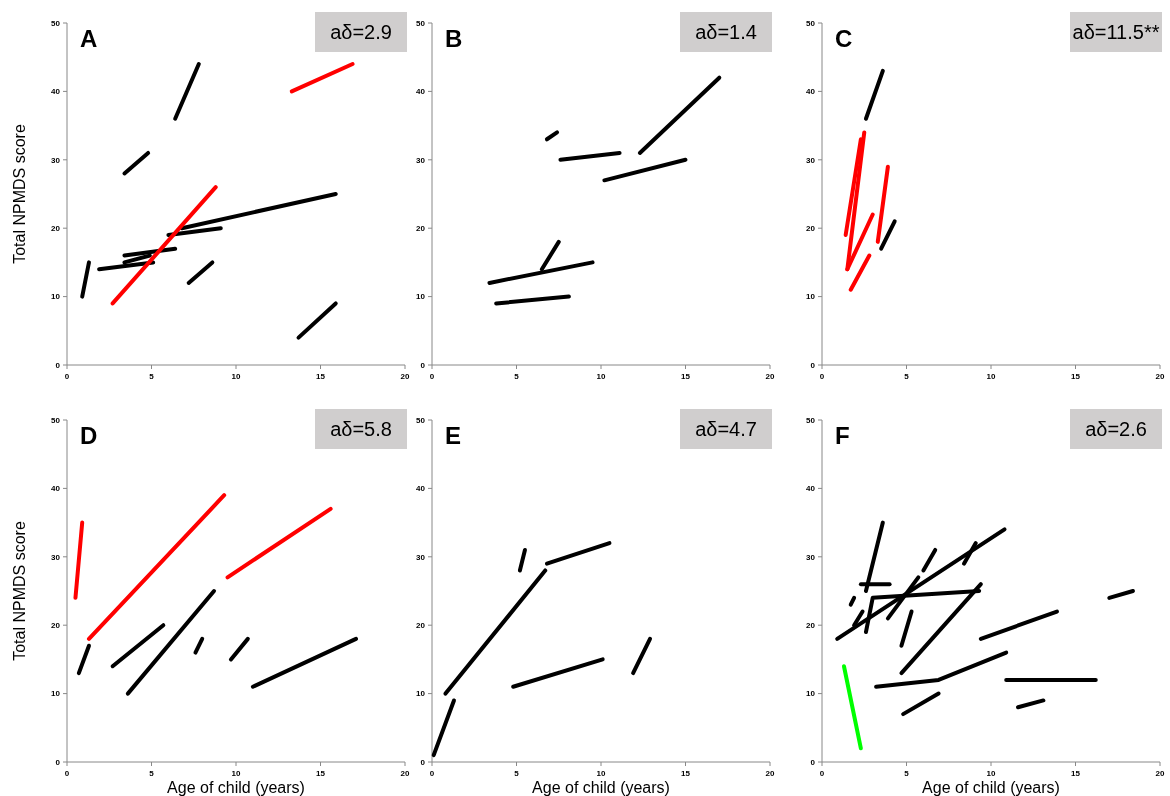 The height and width of the screenshot is (796, 1170). Describe the element at coordinates (89, 435) in the screenshot. I see `annotation: D` at that location.